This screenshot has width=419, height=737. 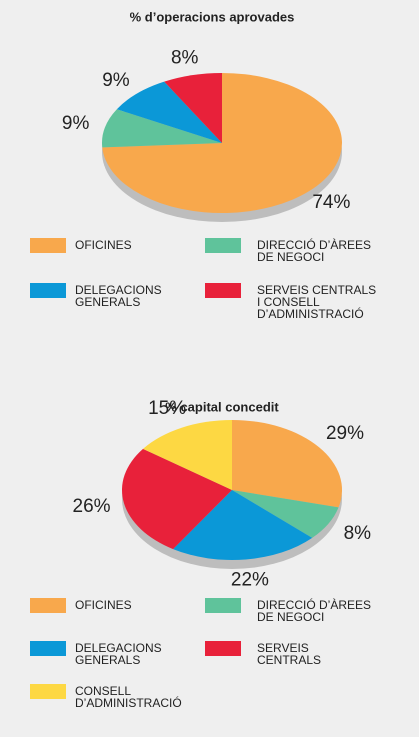 What do you see at coordinates (222, 406) in the screenshot?
I see `chart-title: % capital concedit` at bounding box center [222, 406].